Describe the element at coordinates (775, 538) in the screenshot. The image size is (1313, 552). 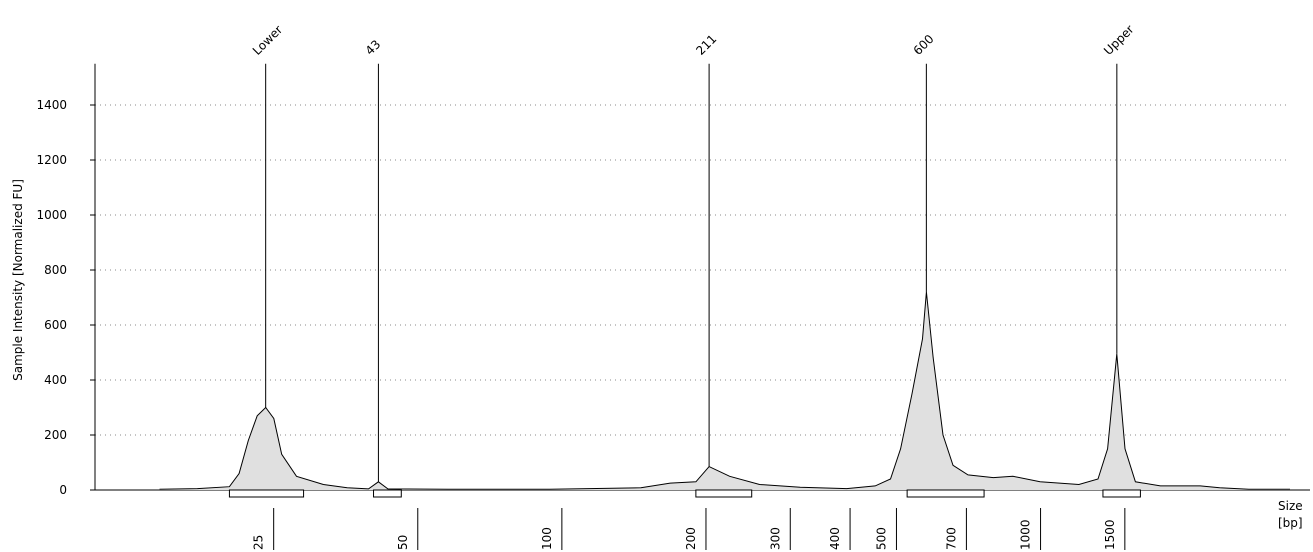
I see `x-tick-label: 300` at that location.